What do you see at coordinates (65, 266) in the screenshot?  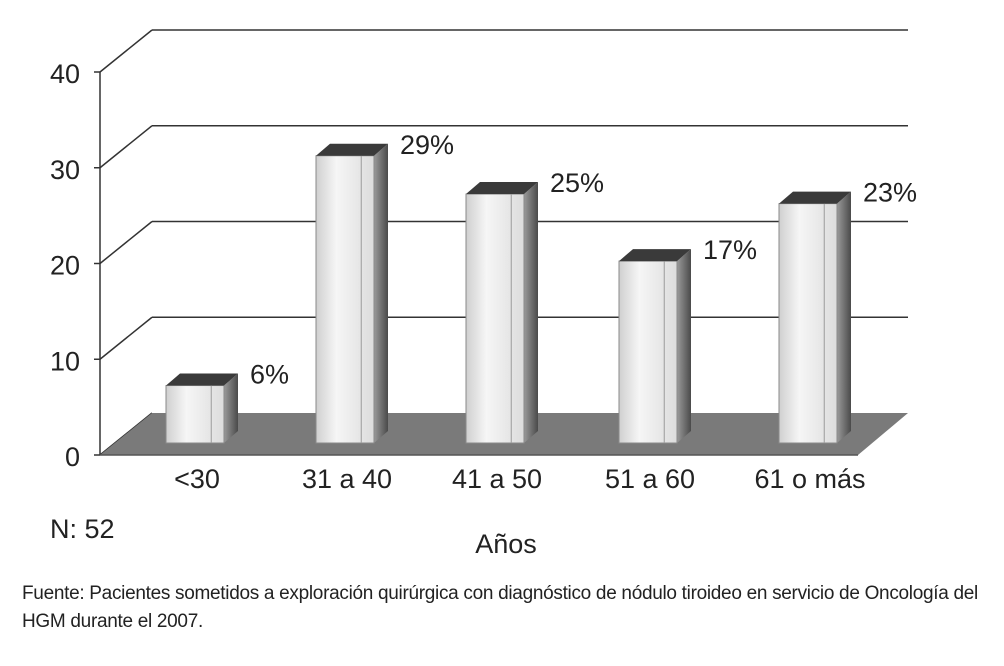 I see `y-tick-label: 20` at bounding box center [65, 266].